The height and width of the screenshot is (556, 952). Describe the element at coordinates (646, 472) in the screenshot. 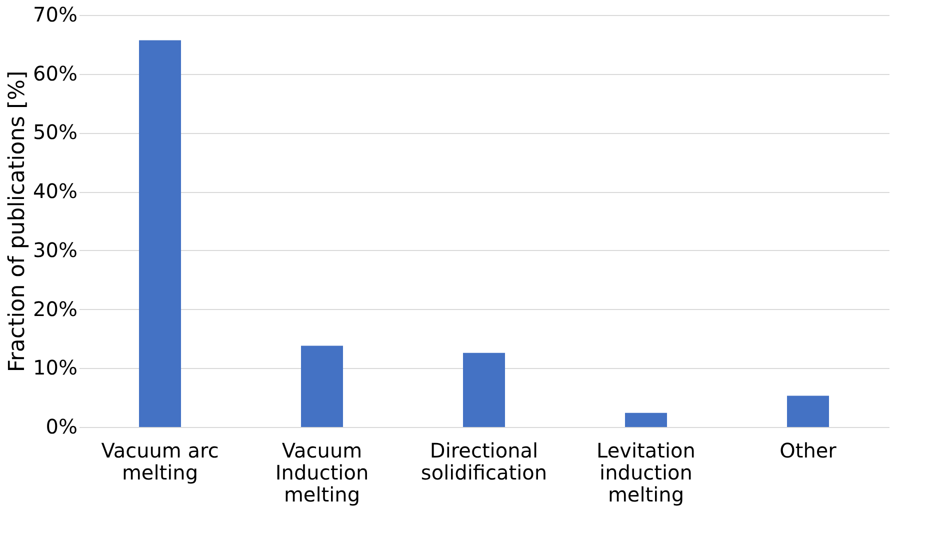

I see `x-tick-label: Levitation induction melting` at that location.